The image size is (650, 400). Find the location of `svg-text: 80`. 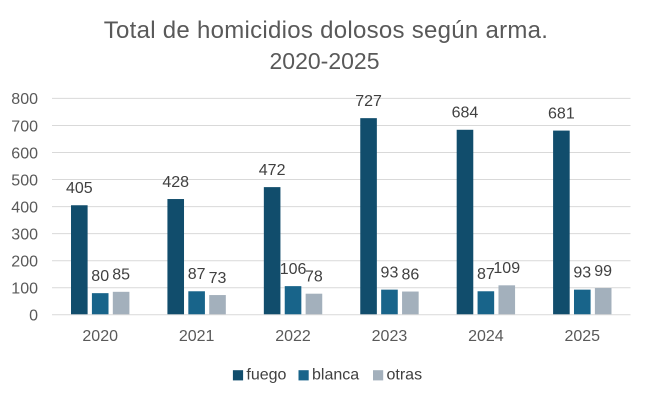

svg-text: 80 is located at coordinates (100, 276).